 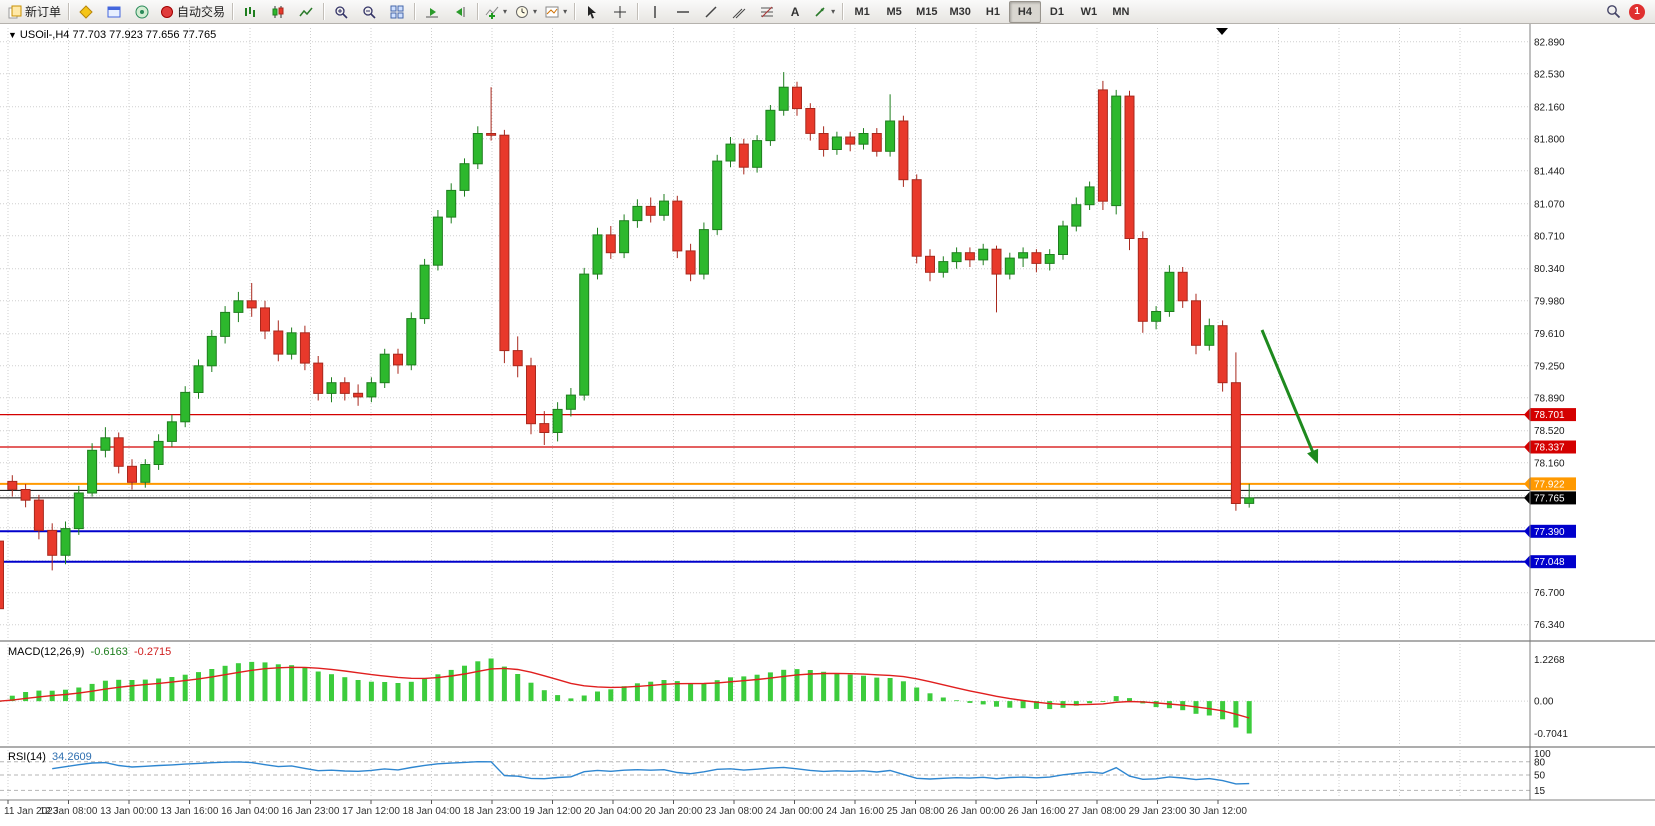 I want to click on search-button, so click(x=1613, y=12).